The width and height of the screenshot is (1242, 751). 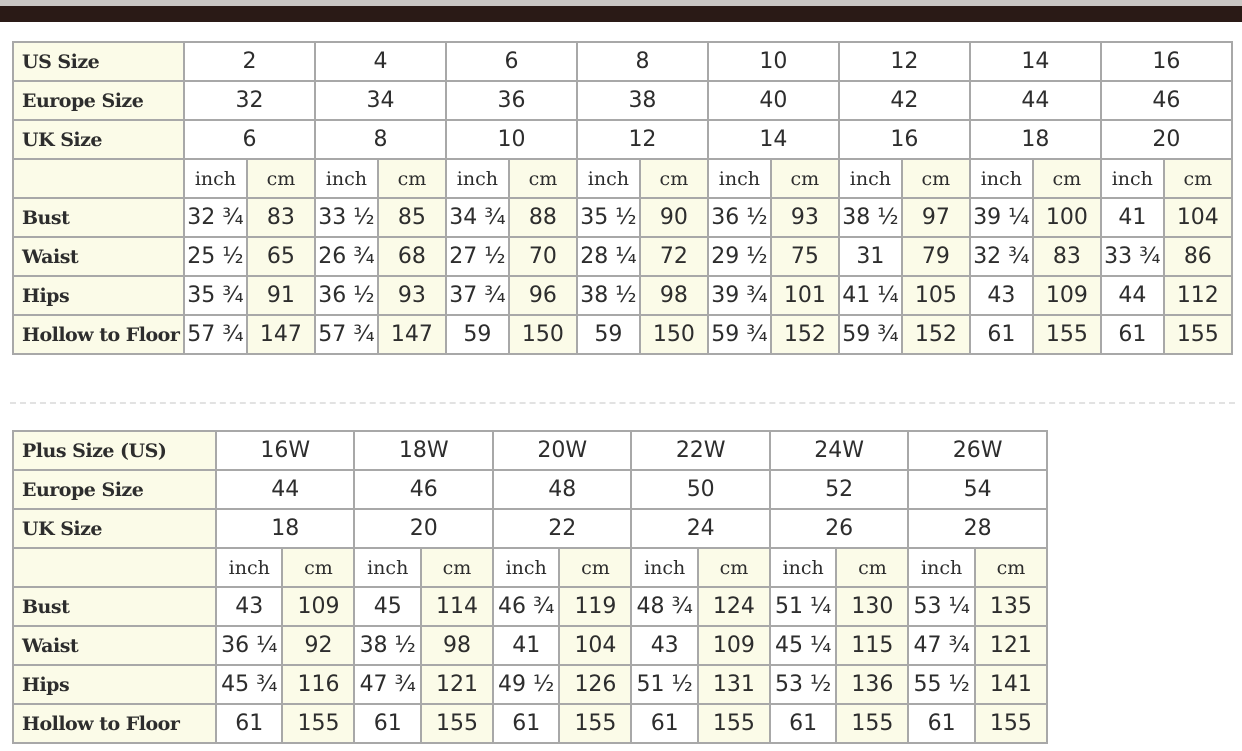 What do you see at coordinates (1066, 256) in the screenshot?
I see `cm-value: 83` at bounding box center [1066, 256].